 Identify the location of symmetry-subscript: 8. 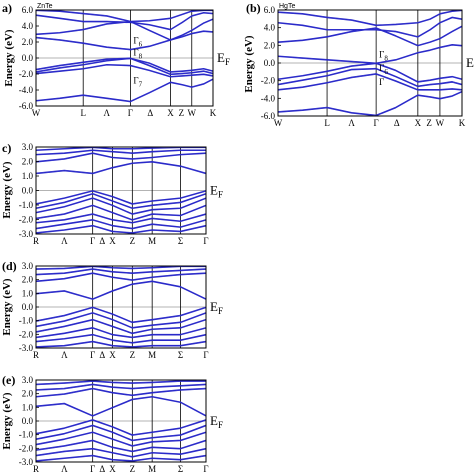
(141, 57).